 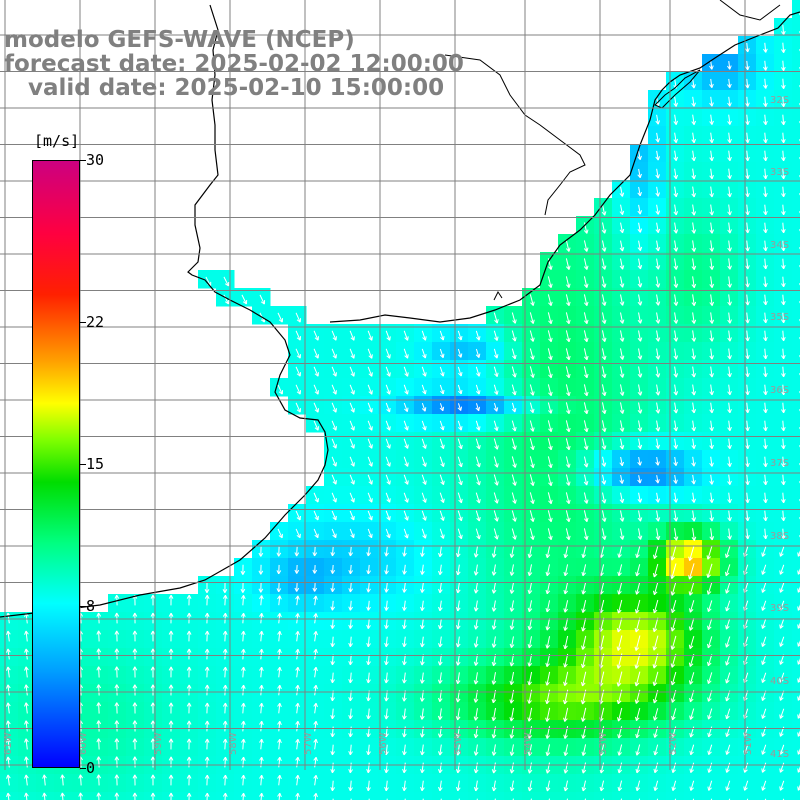 I want to click on lat-label: 38S, so click(x=779, y=536).